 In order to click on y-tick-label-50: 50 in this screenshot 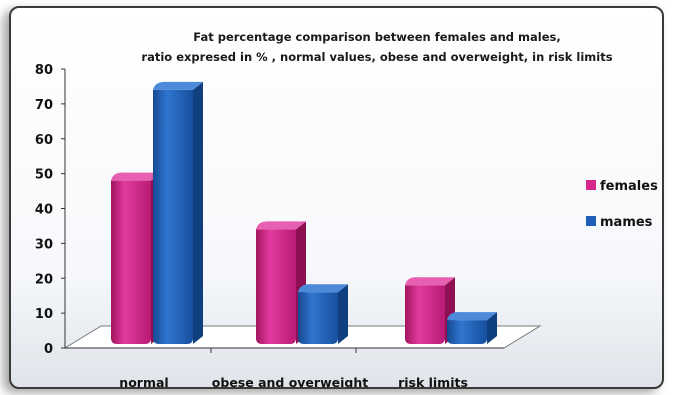, I will do `click(44, 175)`.